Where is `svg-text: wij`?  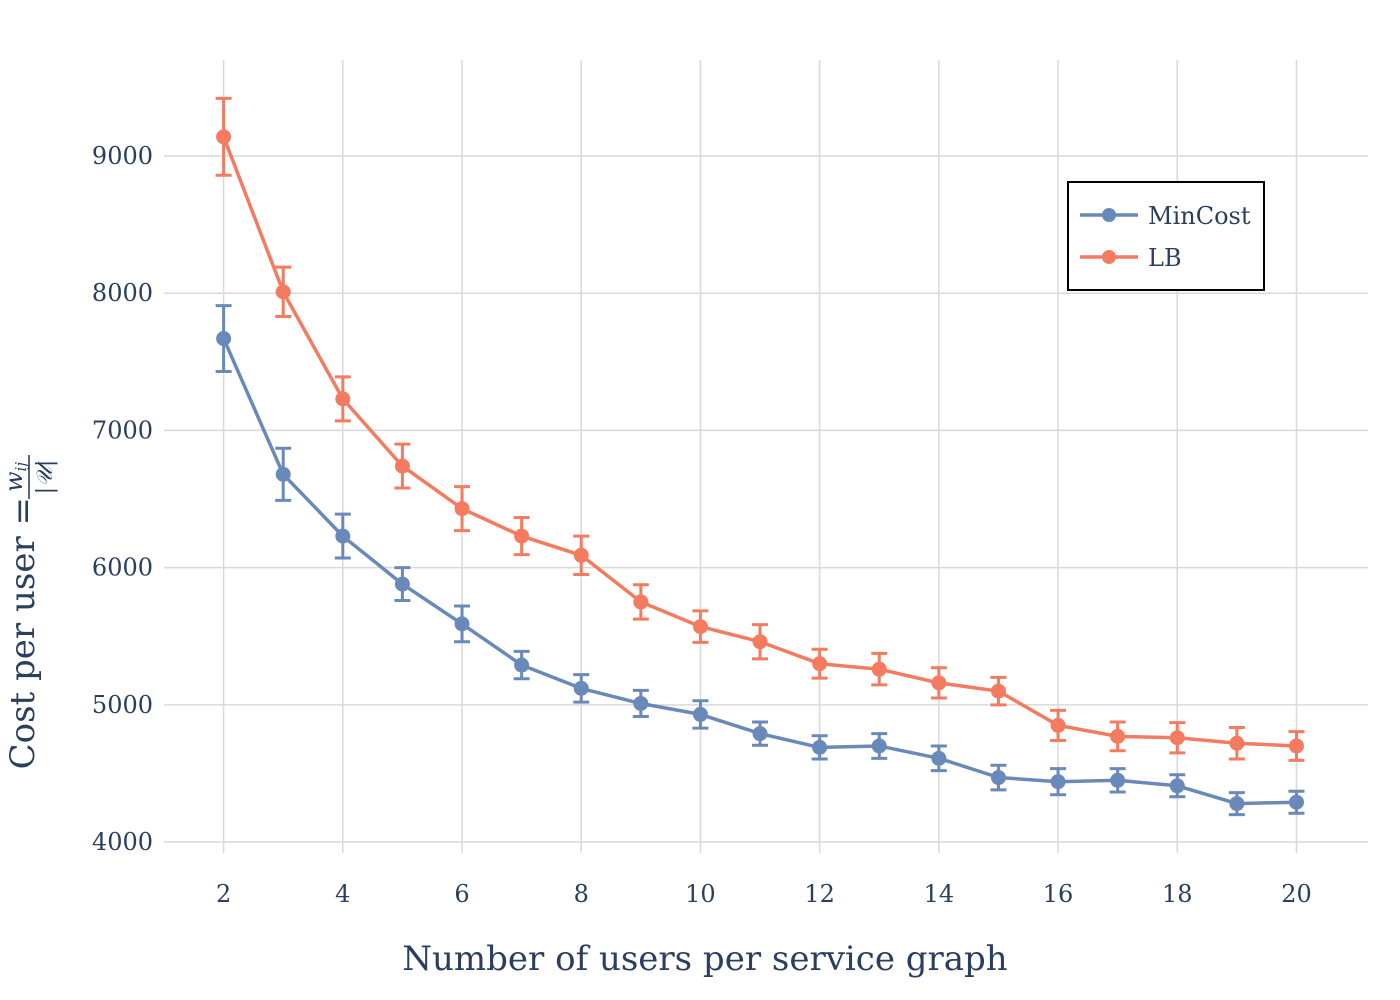 svg-text: wij is located at coordinates (15, 477).